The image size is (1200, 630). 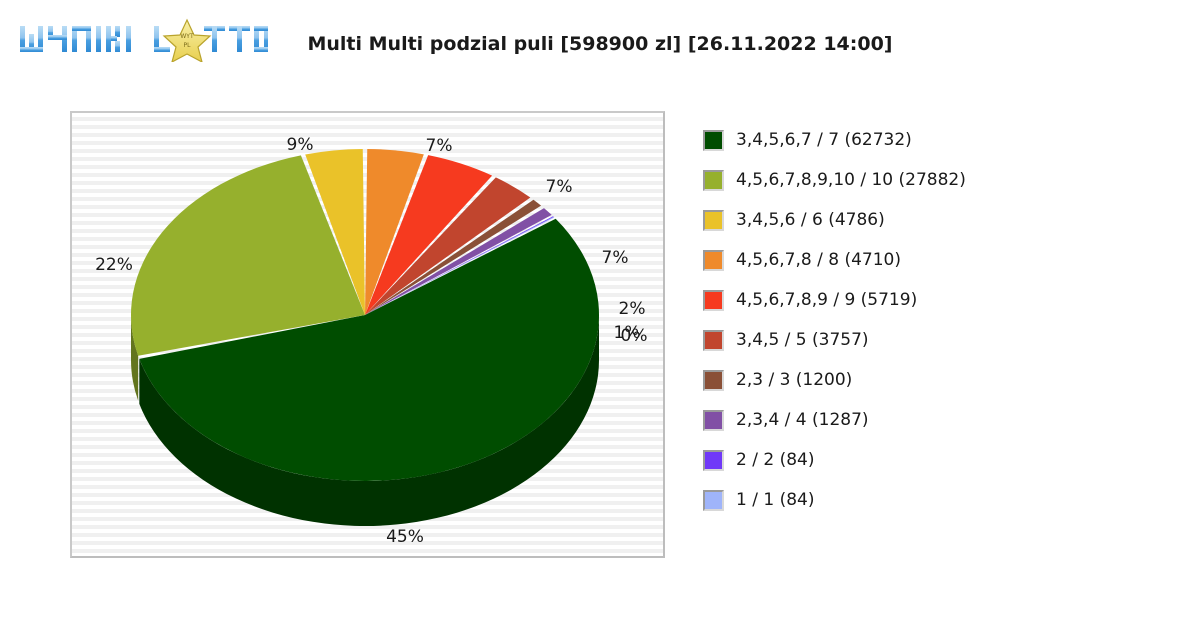 What do you see at coordinates (775, 500) in the screenshot?
I see `legend-item-label: 1 / 1 (84)` at bounding box center [775, 500].